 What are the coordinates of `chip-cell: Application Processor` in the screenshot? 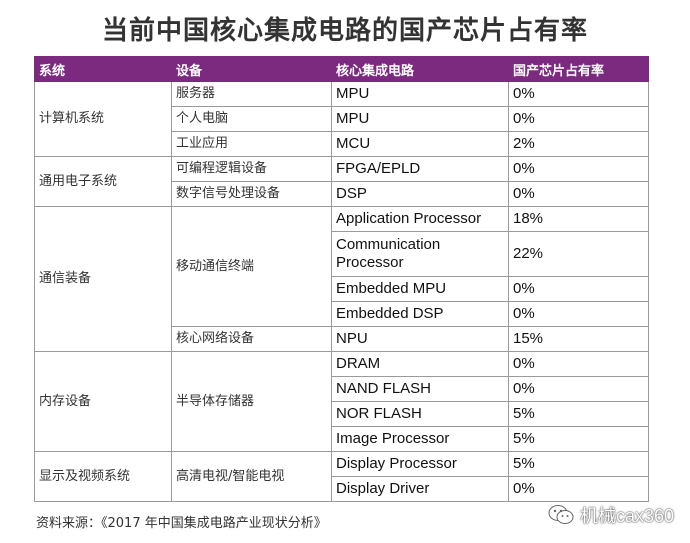 It's located at (420, 219).